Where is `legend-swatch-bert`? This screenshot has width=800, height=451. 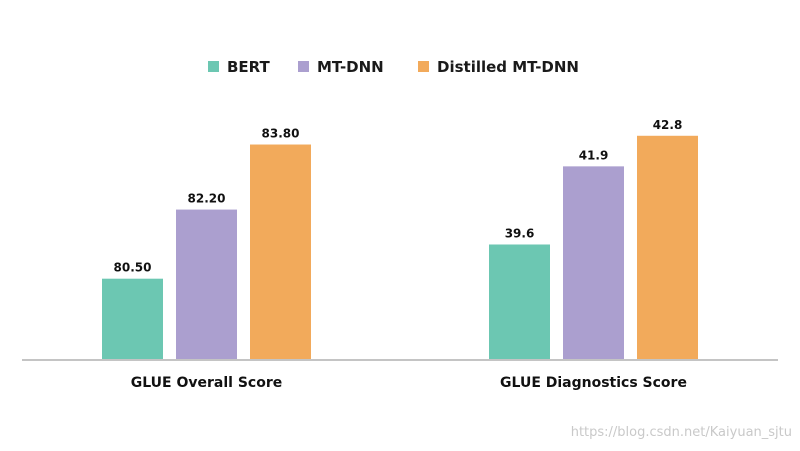
legend-swatch-bert is located at coordinates (213, 66).